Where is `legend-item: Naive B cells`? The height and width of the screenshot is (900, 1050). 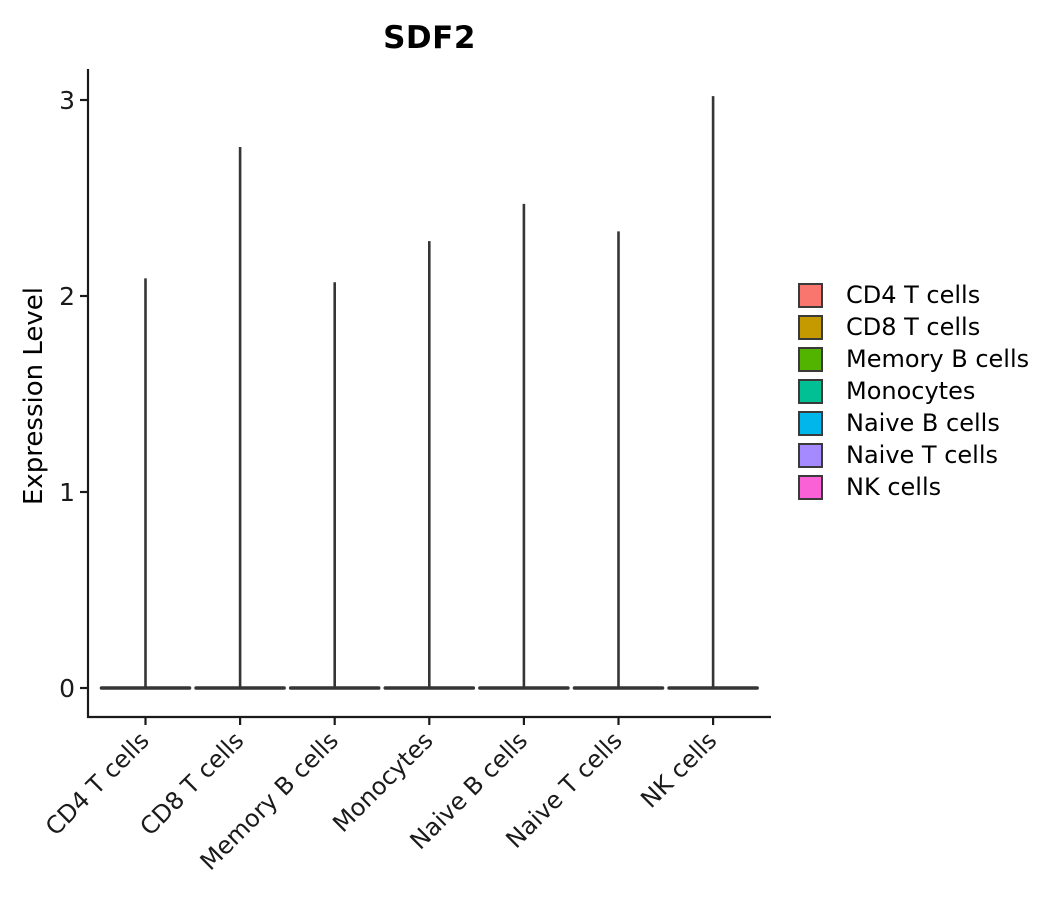 legend-item: Naive B cells is located at coordinates (913, 423).